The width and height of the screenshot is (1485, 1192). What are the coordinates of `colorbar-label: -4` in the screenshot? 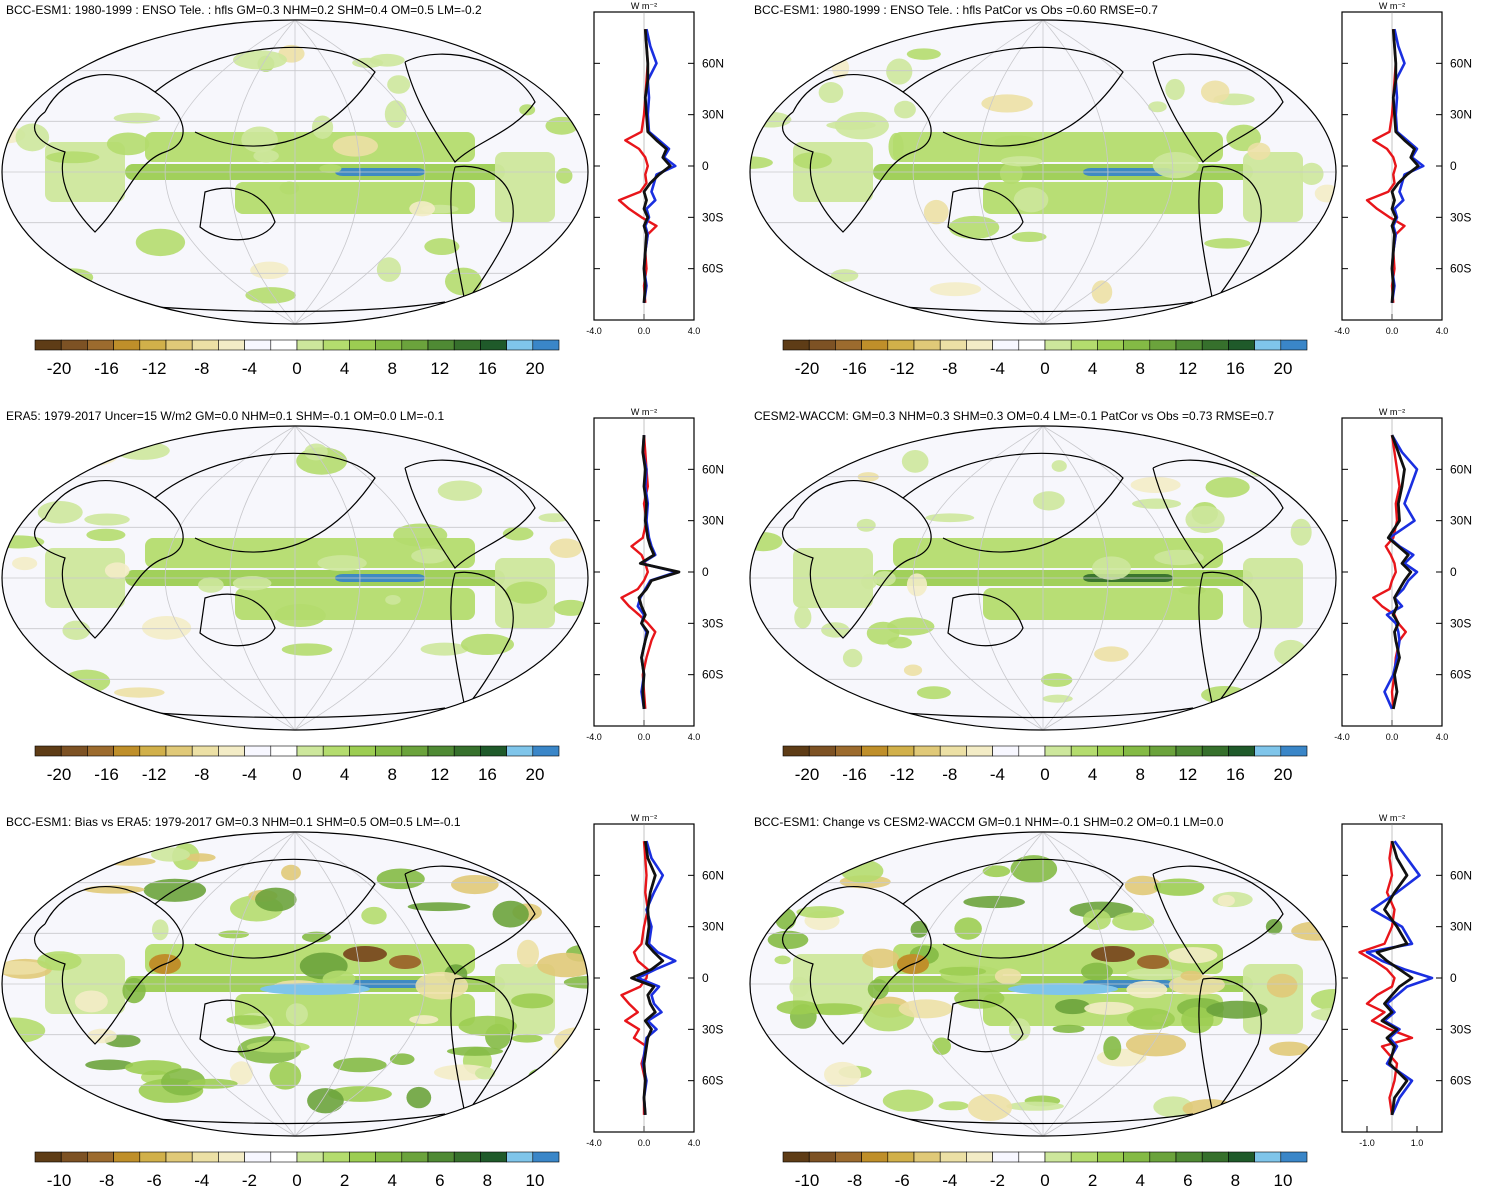 It's located at (997, 368).